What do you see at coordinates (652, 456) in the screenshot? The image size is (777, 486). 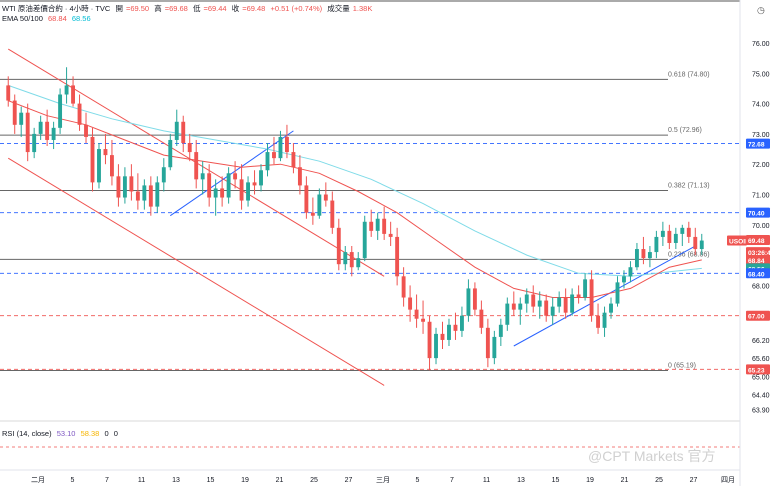 I see `watermark: @CPT Markets 官方` at bounding box center [652, 456].